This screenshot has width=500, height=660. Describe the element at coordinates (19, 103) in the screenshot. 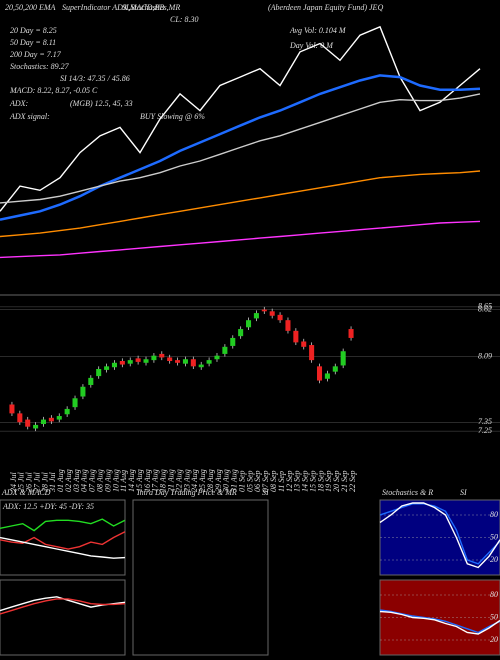

I see `annotation: ADX:` at that location.